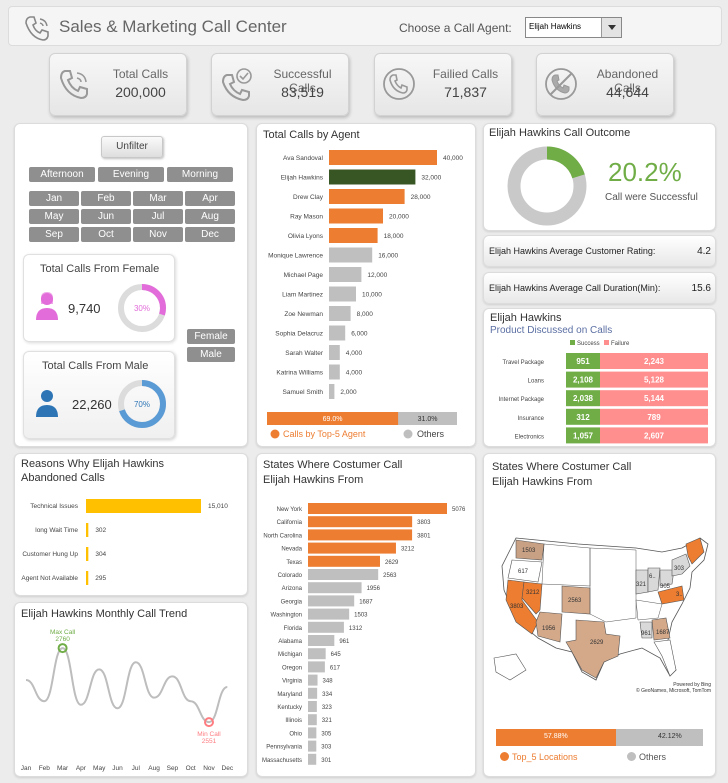  Describe the element at coordinates (304, 275) in the screenshot. I see `agent-name-label: Michael Page` at that location.